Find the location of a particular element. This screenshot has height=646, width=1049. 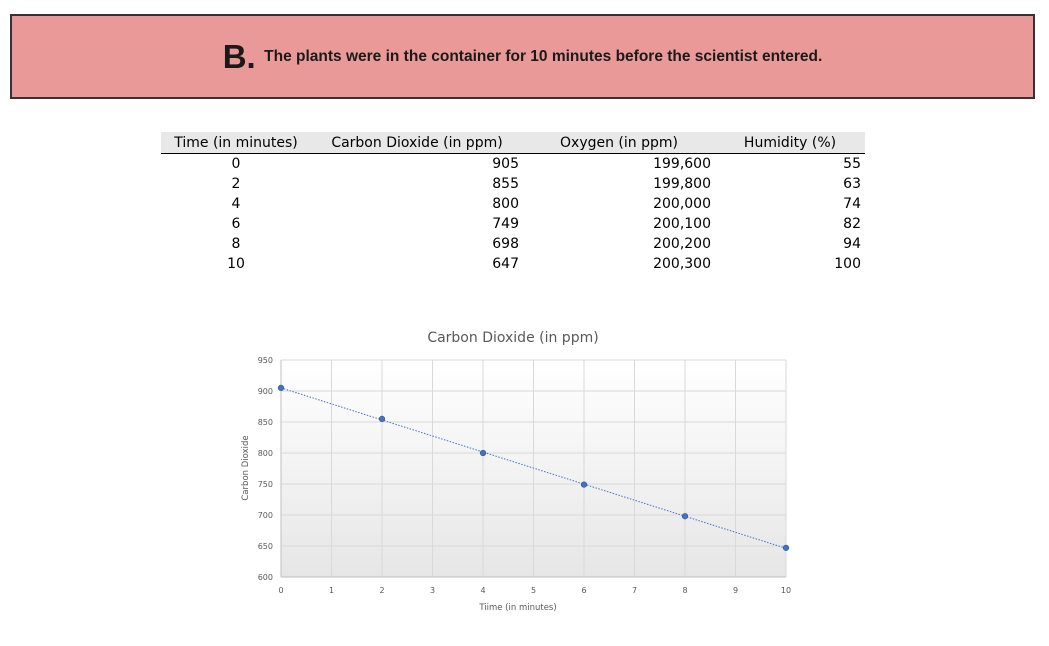

cell-oxygen: 200,200 is located at coordinates (682, 244).